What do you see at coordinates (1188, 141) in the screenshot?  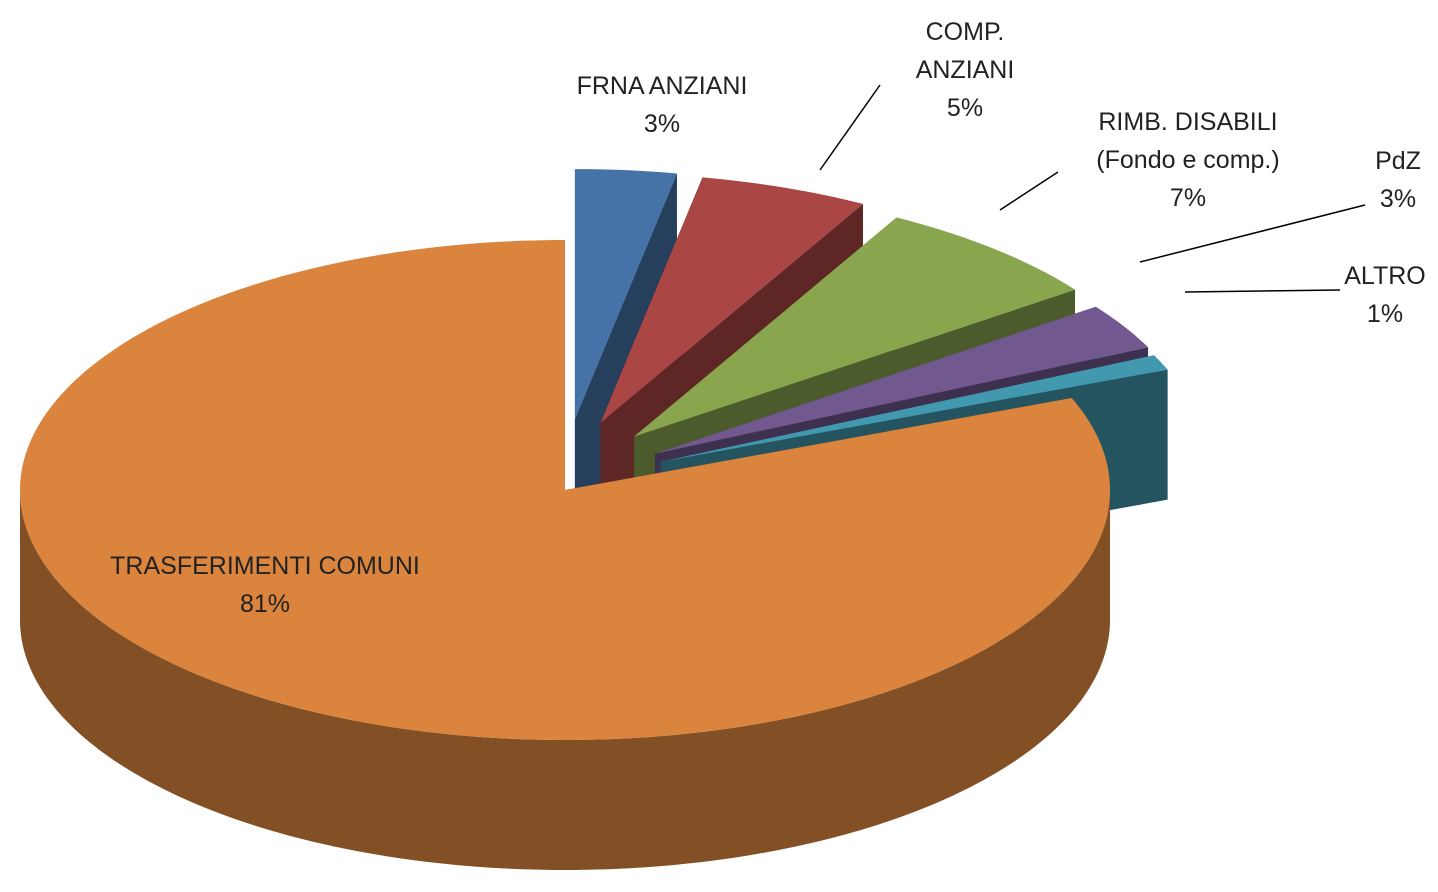 I see `slice-name: RIMB. DISABILI (Fondo e comp.)` at bounding box center [1188, 141].